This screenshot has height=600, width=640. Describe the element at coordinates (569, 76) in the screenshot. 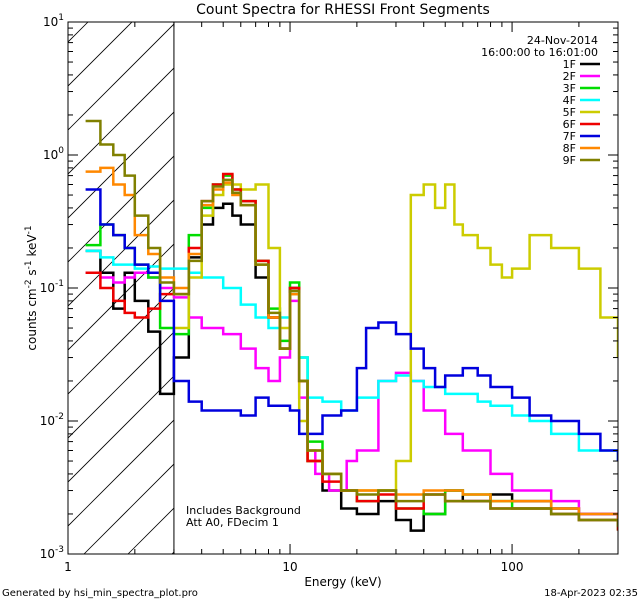

I see `legend-label: 2F` at that location.